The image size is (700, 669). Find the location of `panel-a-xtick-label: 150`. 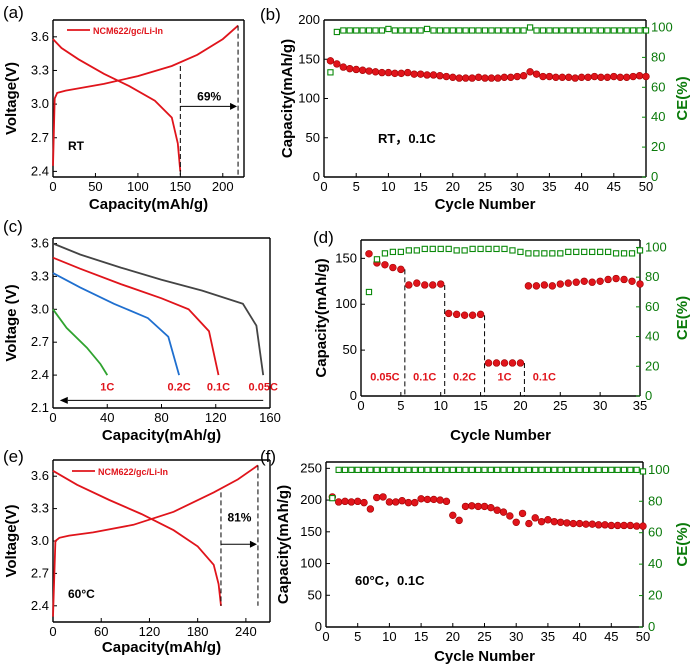

panel-a-xtick-label: 150 is located at coordinates (180, 186).